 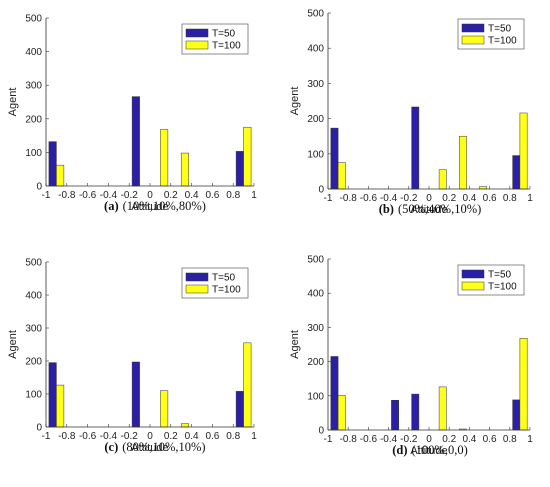 I want to click on x-tick-label: -0.8, so click(x=349, y=439).